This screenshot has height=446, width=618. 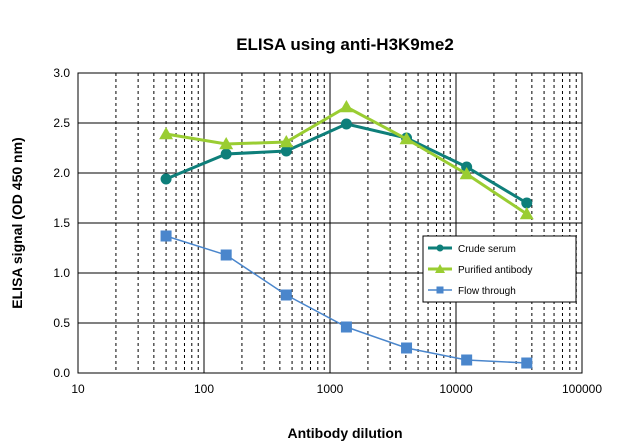 I want to click on series-crude-serum, so click(x=346, y=163).